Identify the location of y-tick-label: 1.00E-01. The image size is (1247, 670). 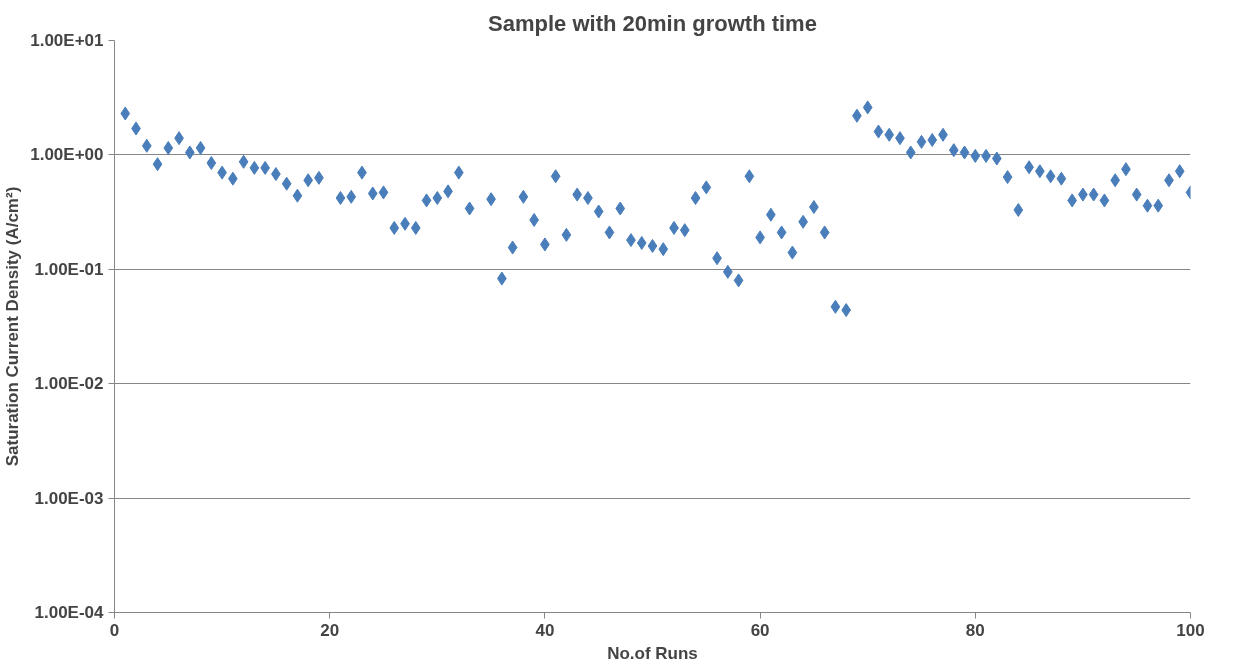
(69, 269).